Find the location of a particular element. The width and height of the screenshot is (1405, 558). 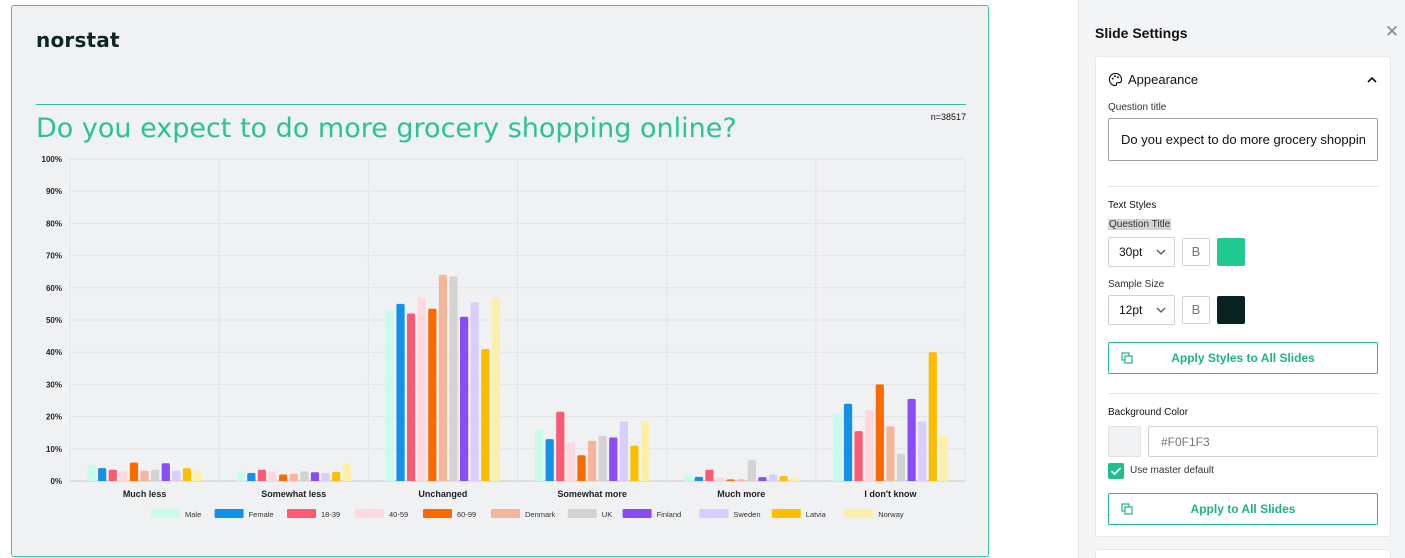

apply-all-label: Apply to All Slides is located at coordinates (1243, 509).